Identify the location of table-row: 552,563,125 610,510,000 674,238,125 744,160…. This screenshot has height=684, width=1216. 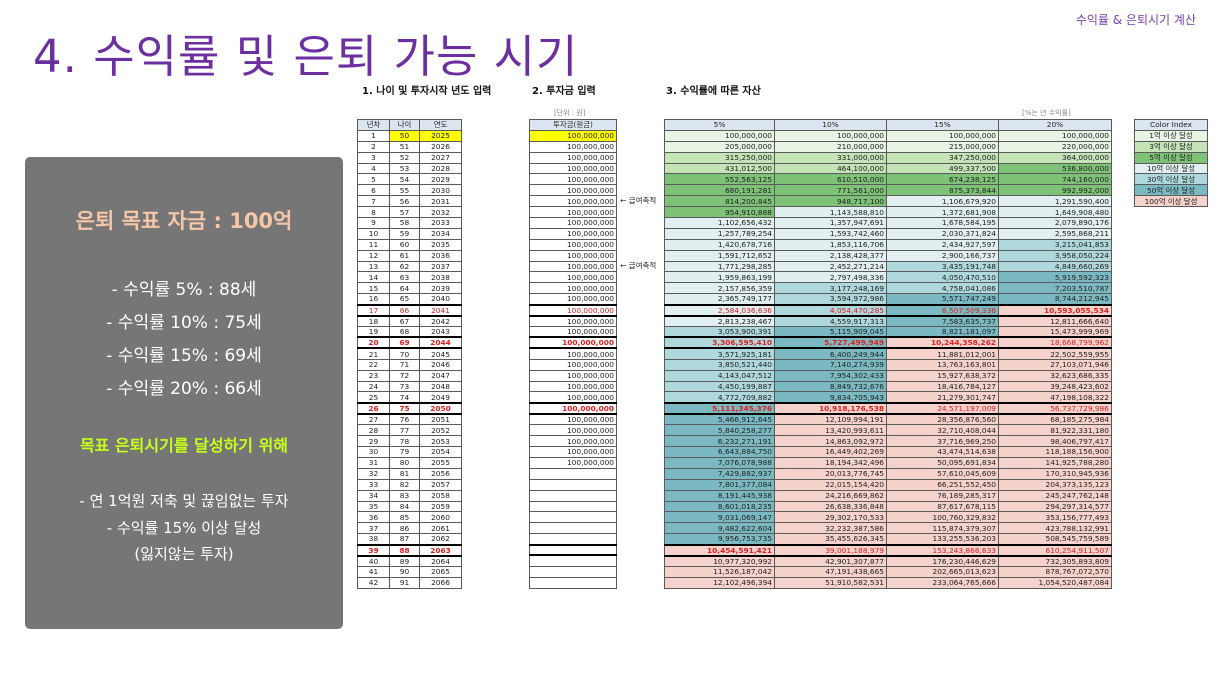
(888, 179).